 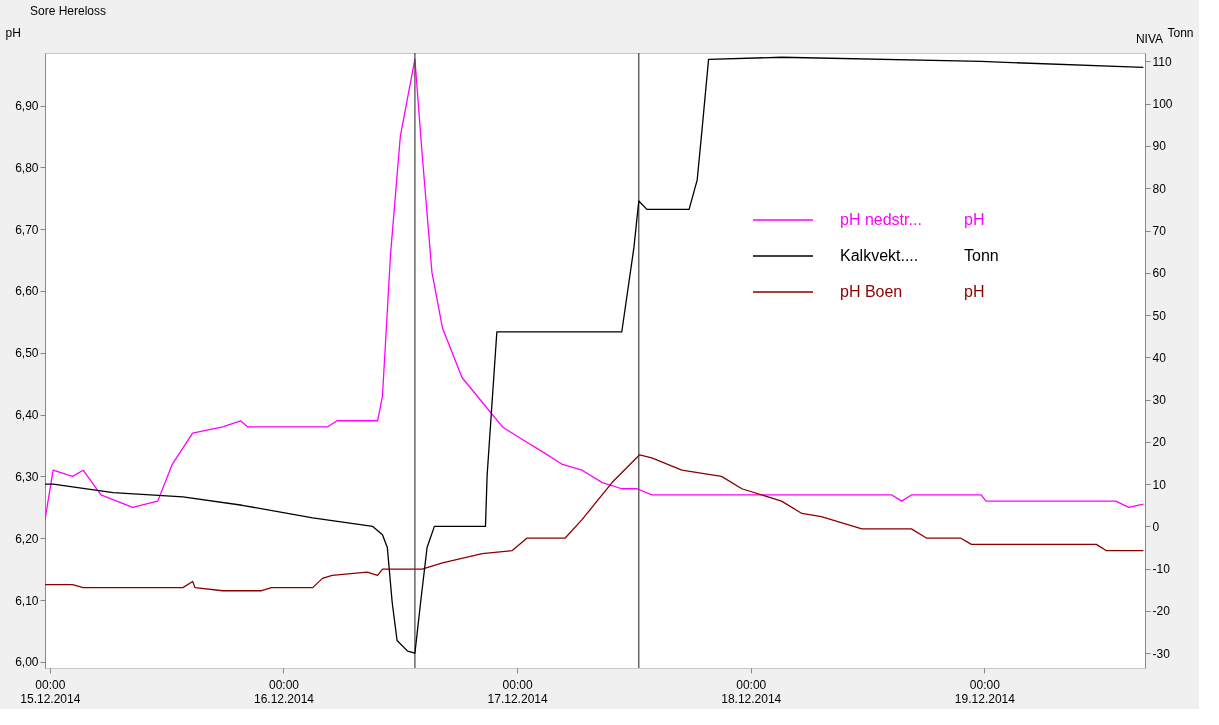 I want to click on y-tick-label: 6,80, so click(x=27, y=167).